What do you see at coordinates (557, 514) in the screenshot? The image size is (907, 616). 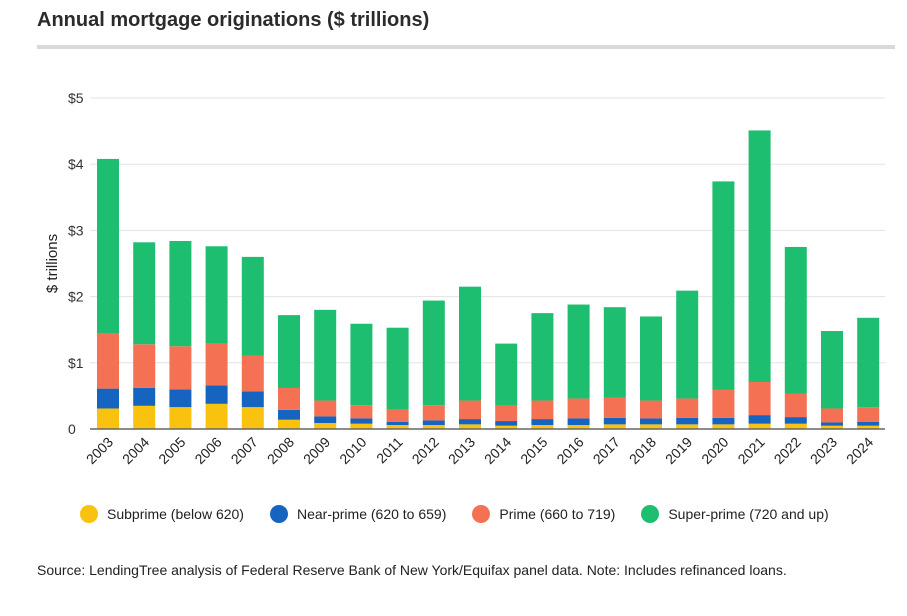 I see `legend-label: Prime (660 to 719)` at bounding box center [557, 514].